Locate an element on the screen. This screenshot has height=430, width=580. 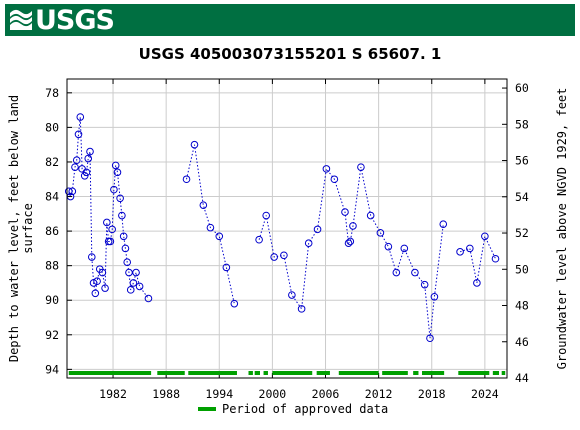
x-tick-label: 2024 is located at coordinates (485, 394).